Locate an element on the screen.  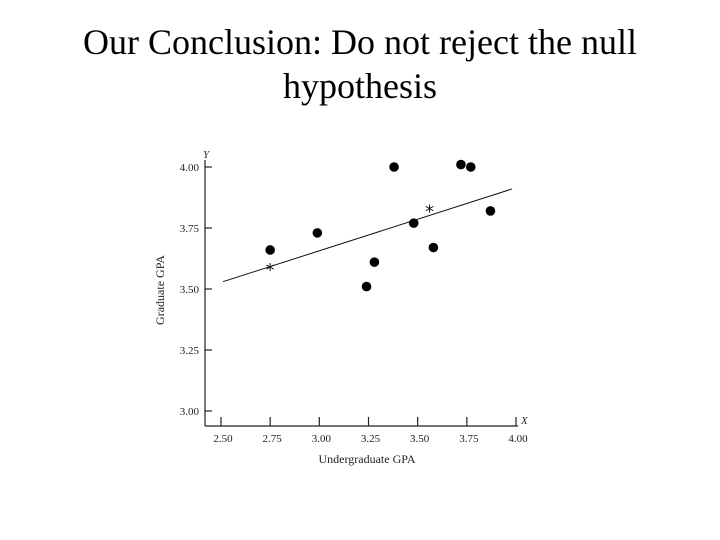
regression-line is located at coordinates (367, 235).